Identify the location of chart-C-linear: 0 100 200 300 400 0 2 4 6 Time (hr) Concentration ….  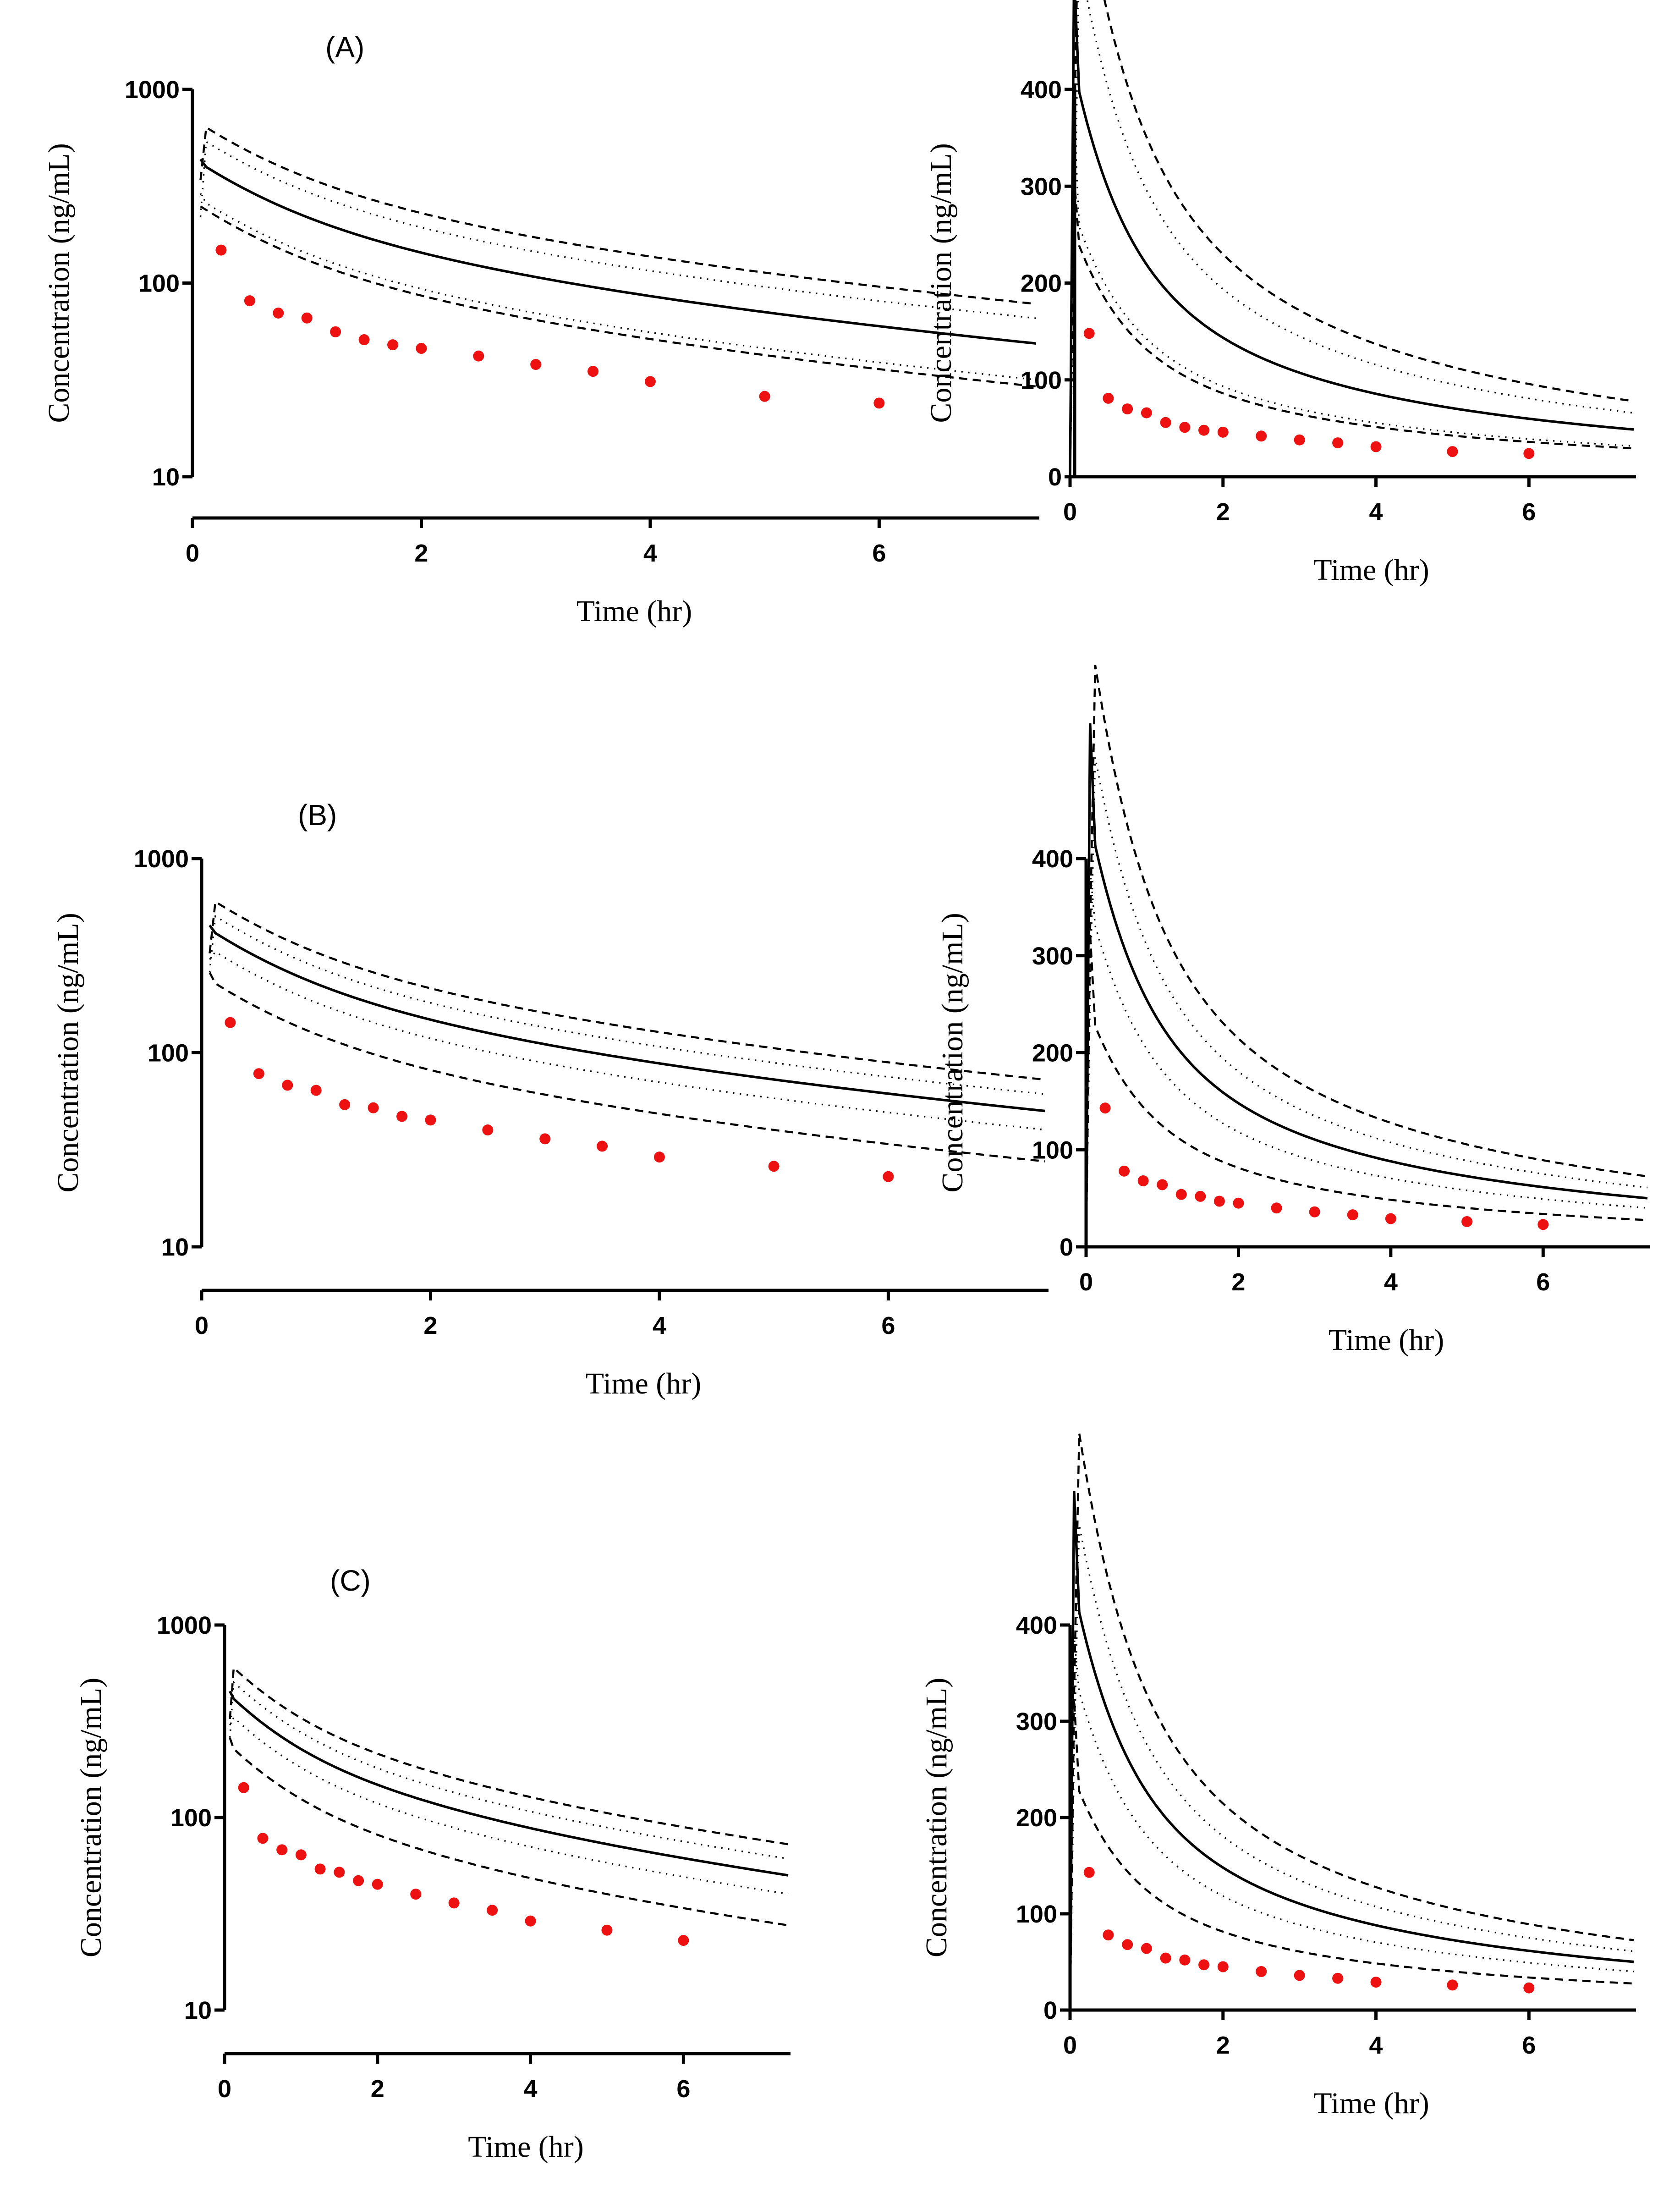
(1278, 1776).